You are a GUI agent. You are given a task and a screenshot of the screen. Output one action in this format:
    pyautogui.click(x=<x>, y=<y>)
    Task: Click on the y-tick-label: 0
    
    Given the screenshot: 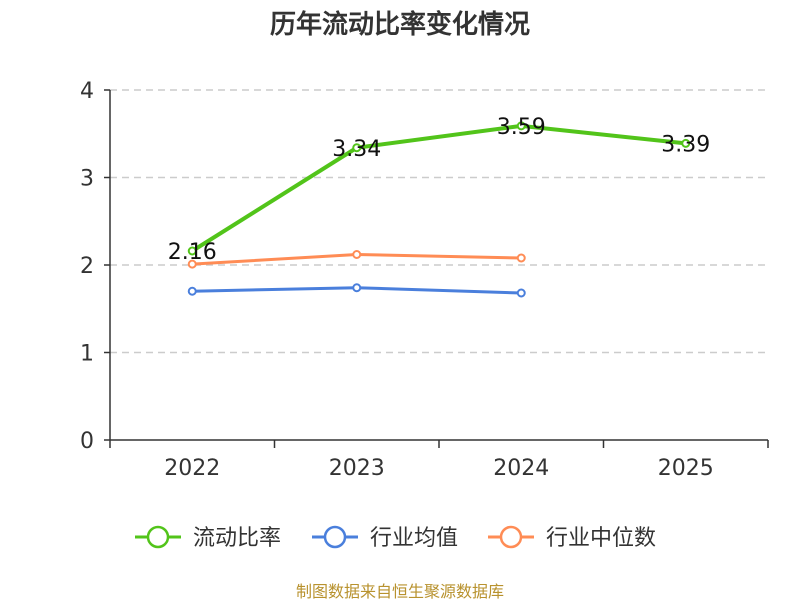 What is the action you would take?
    pyautogui.click(x=87, y=441)
    